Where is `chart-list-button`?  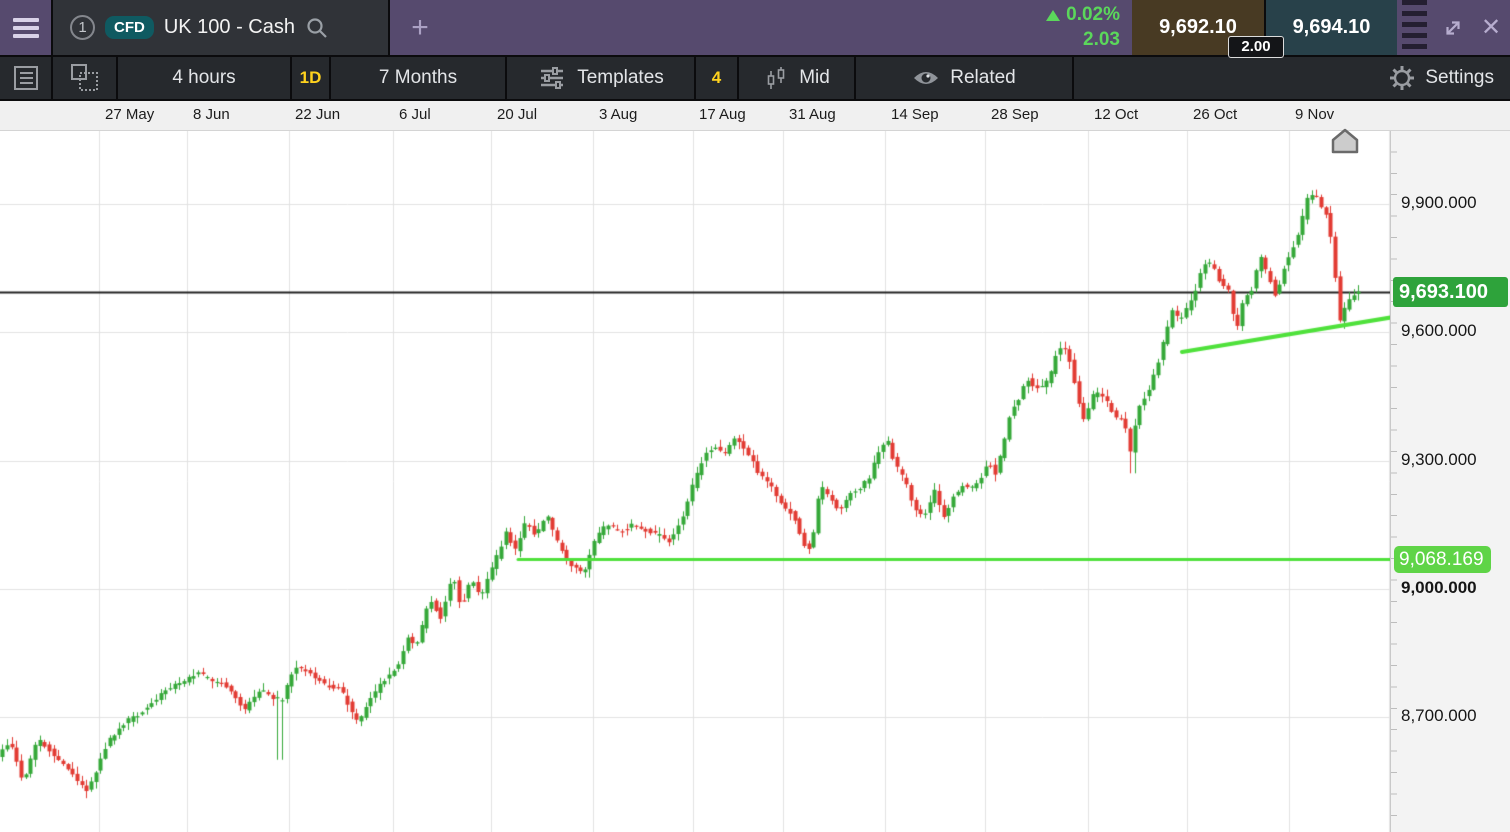
chart-list-button is located at coordinates (26, 78).